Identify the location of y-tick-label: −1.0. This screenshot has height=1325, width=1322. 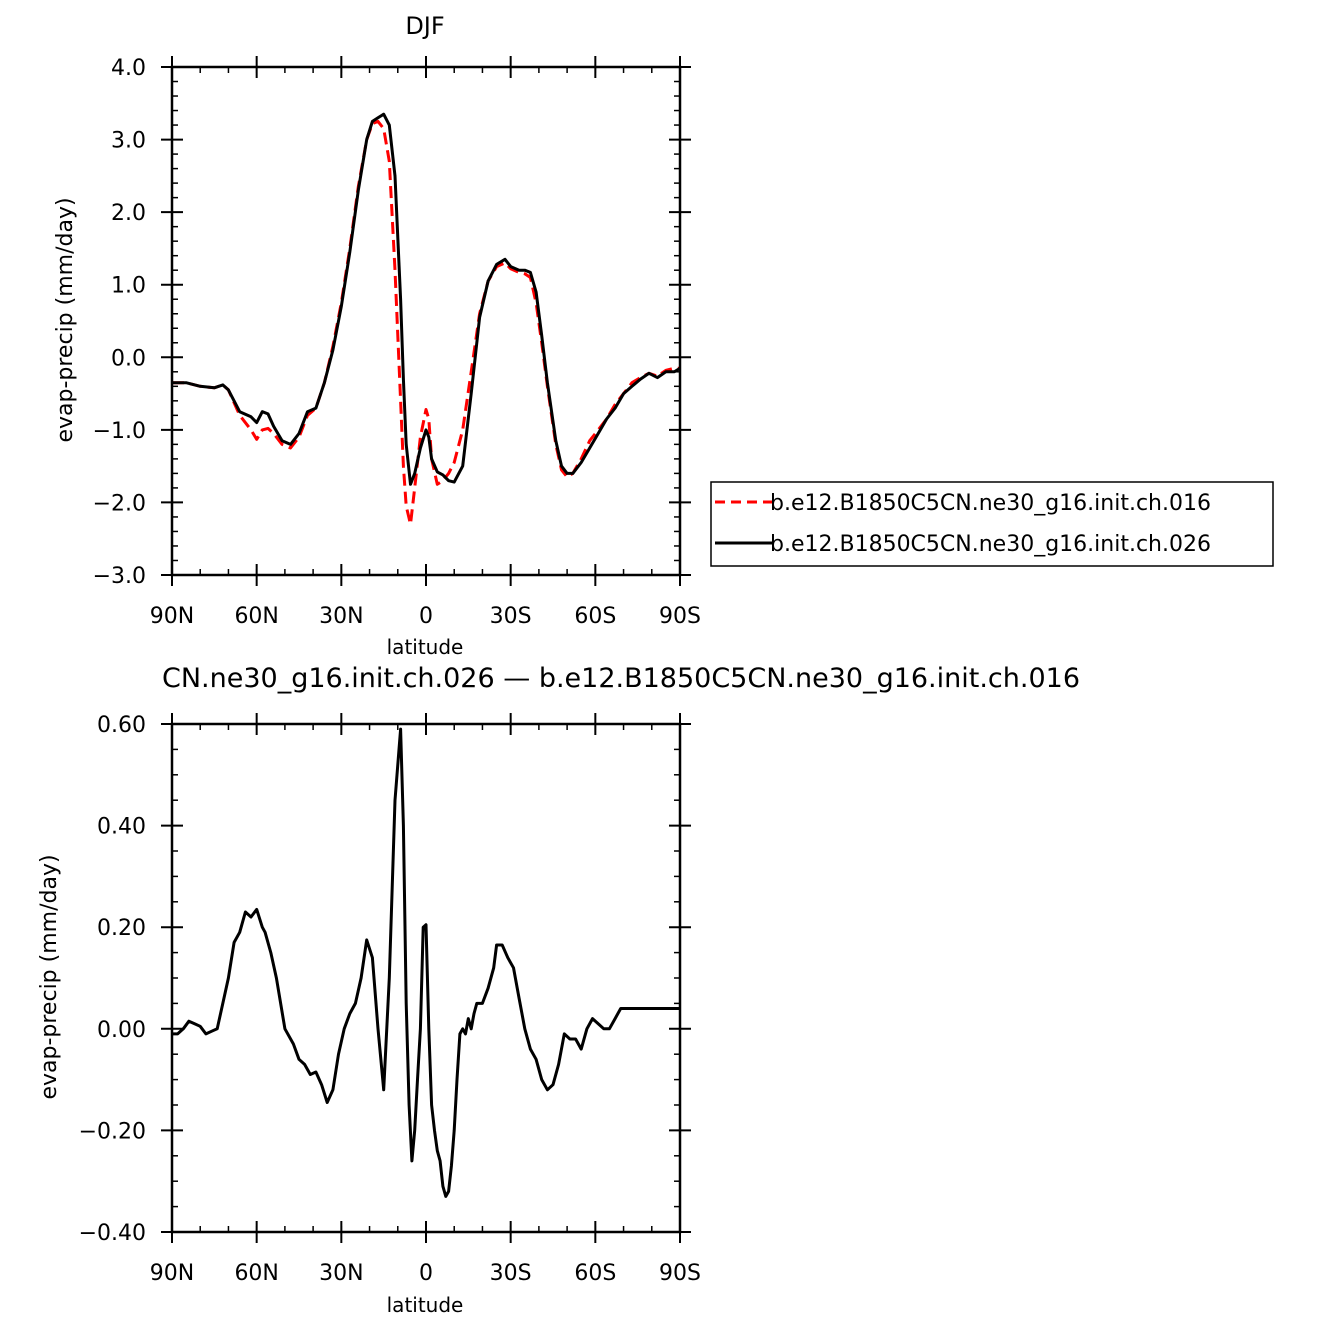
(119, 431).